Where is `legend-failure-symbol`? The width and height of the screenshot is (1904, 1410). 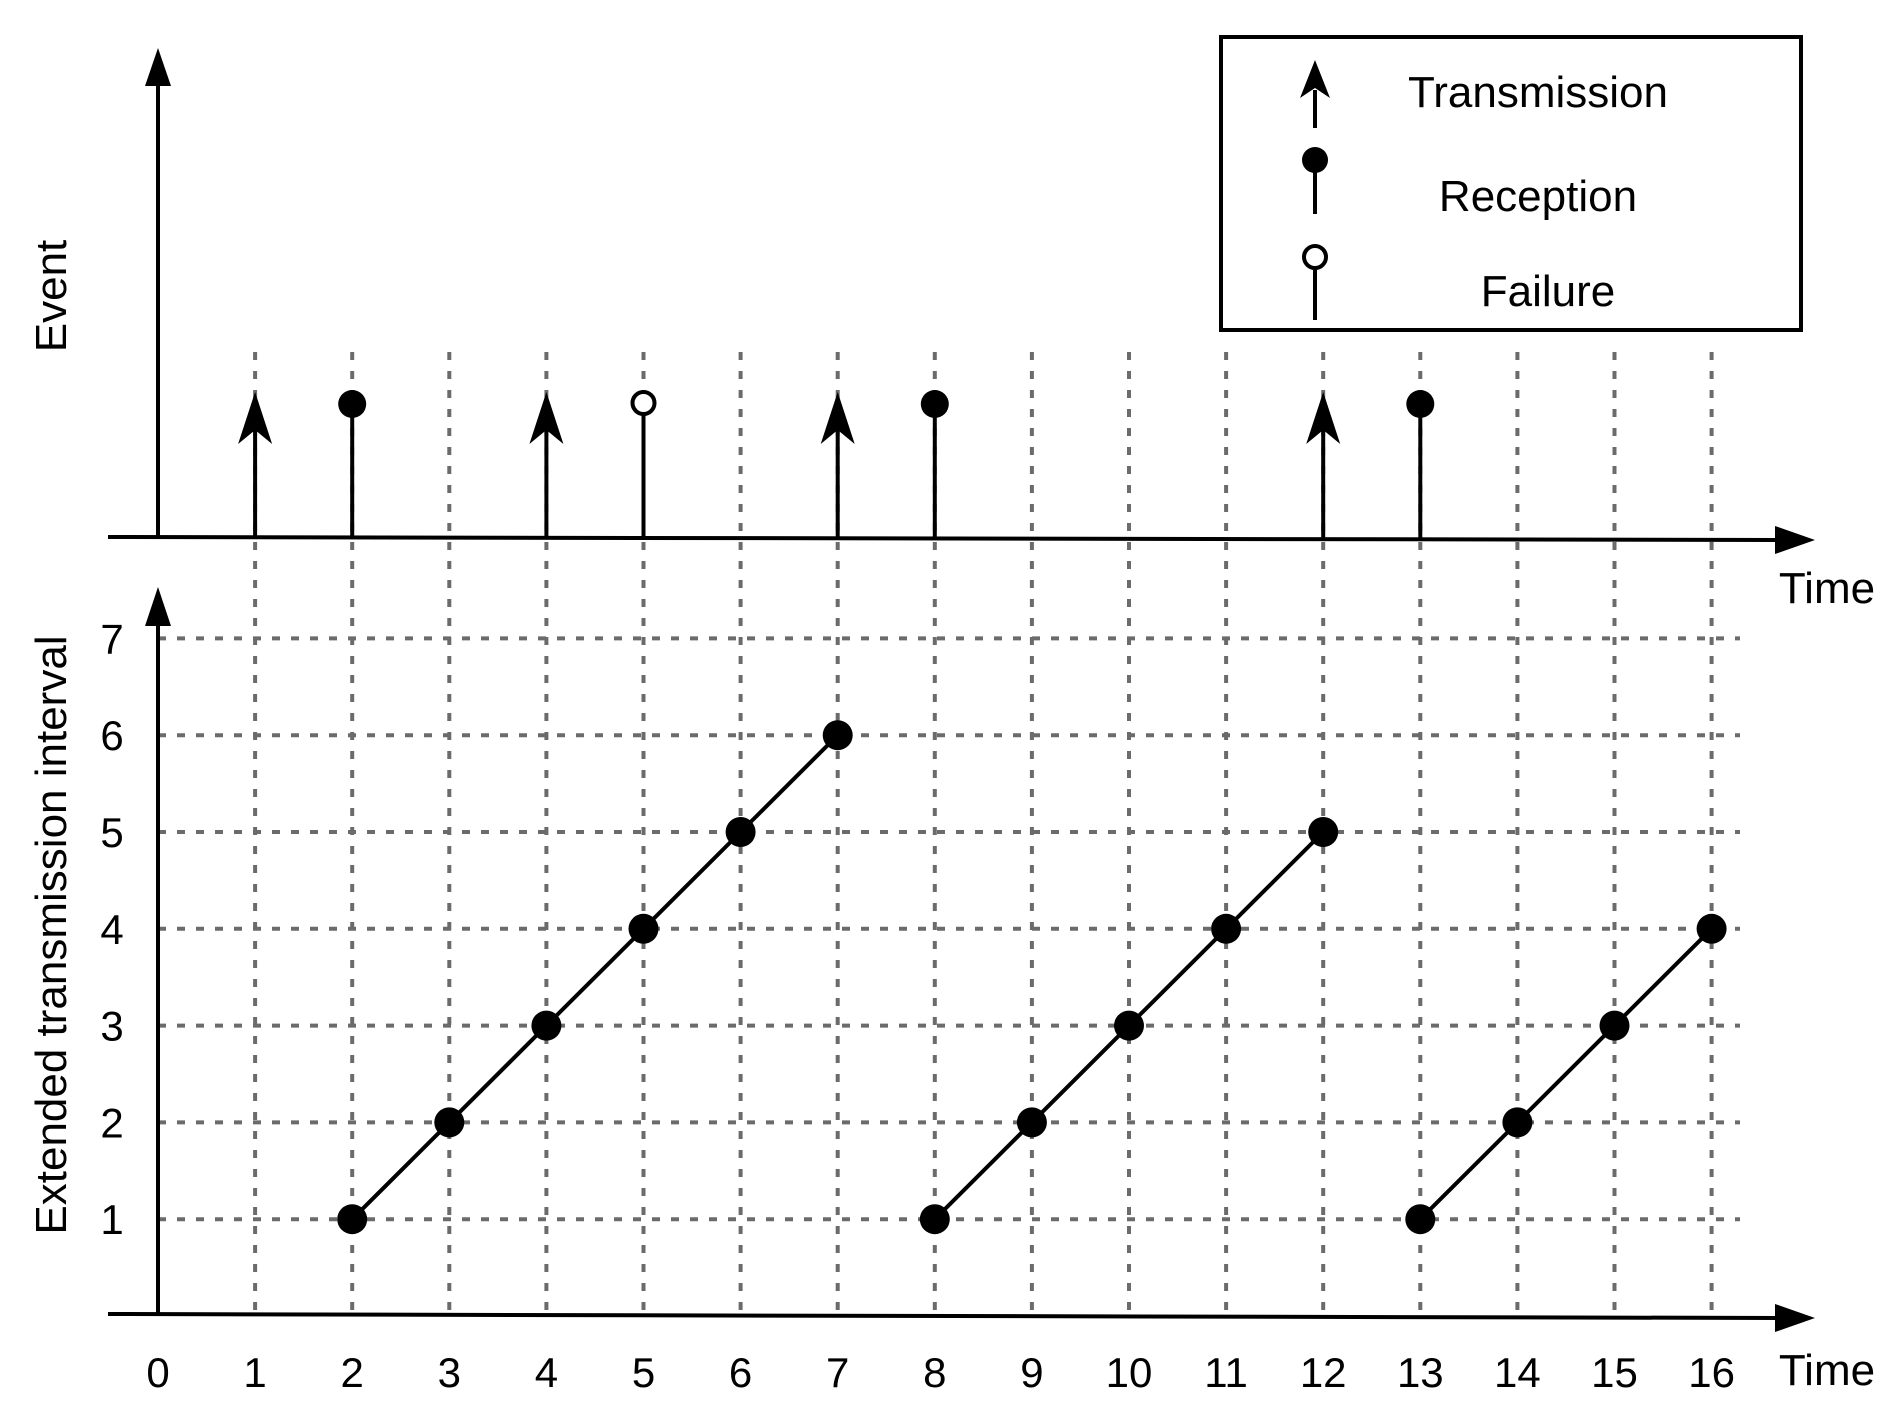 legend-failure-symbol is located at coordinates (1315, 282).